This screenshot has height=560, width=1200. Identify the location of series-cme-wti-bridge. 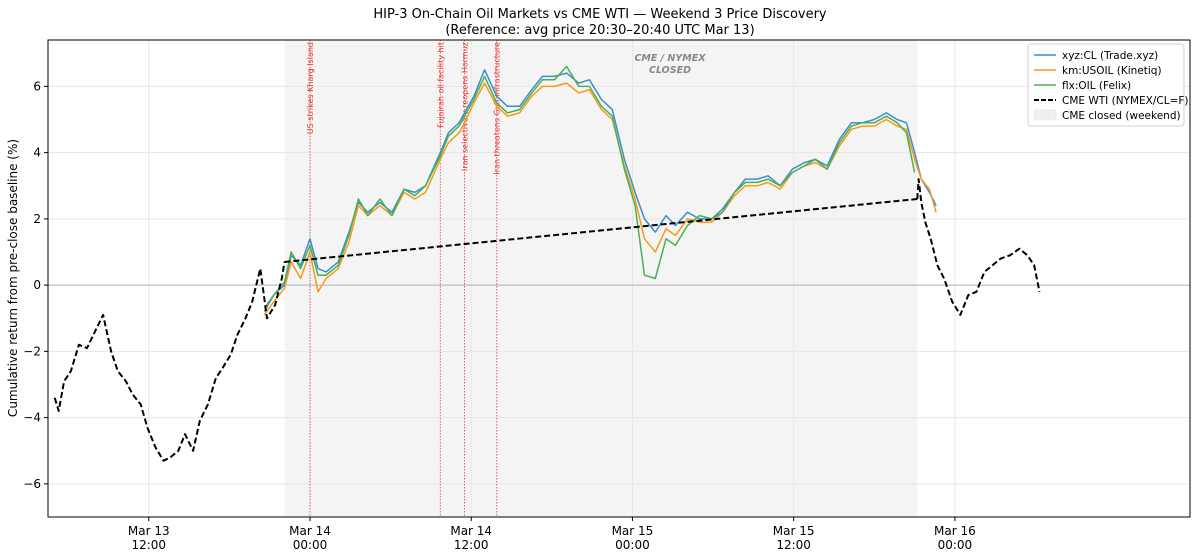
(601, 230).